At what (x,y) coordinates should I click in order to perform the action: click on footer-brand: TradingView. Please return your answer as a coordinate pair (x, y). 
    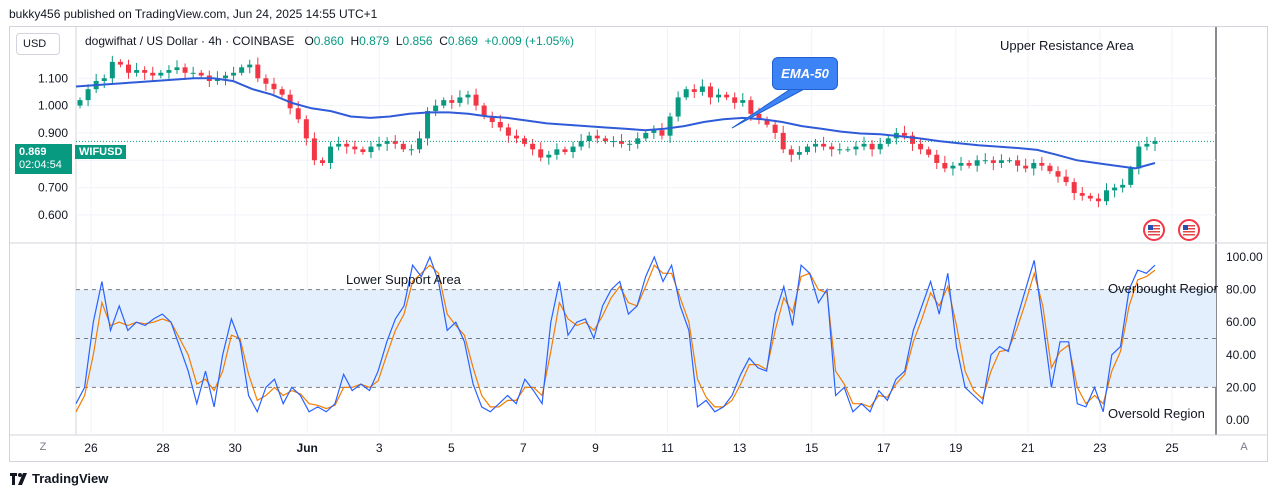
    Looking at the image, I should click on (70, 478).